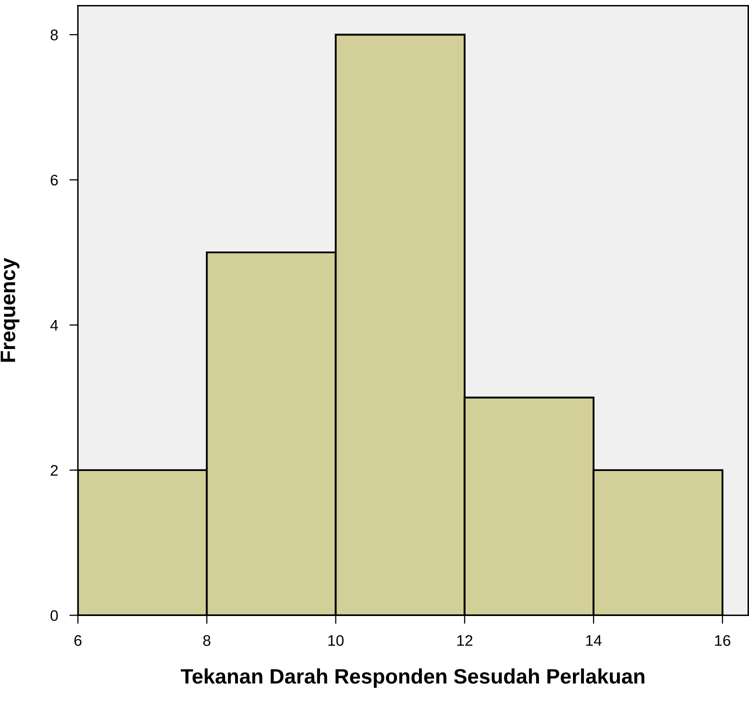  I want to click on x-tick-label: 14, so click(594, 640).